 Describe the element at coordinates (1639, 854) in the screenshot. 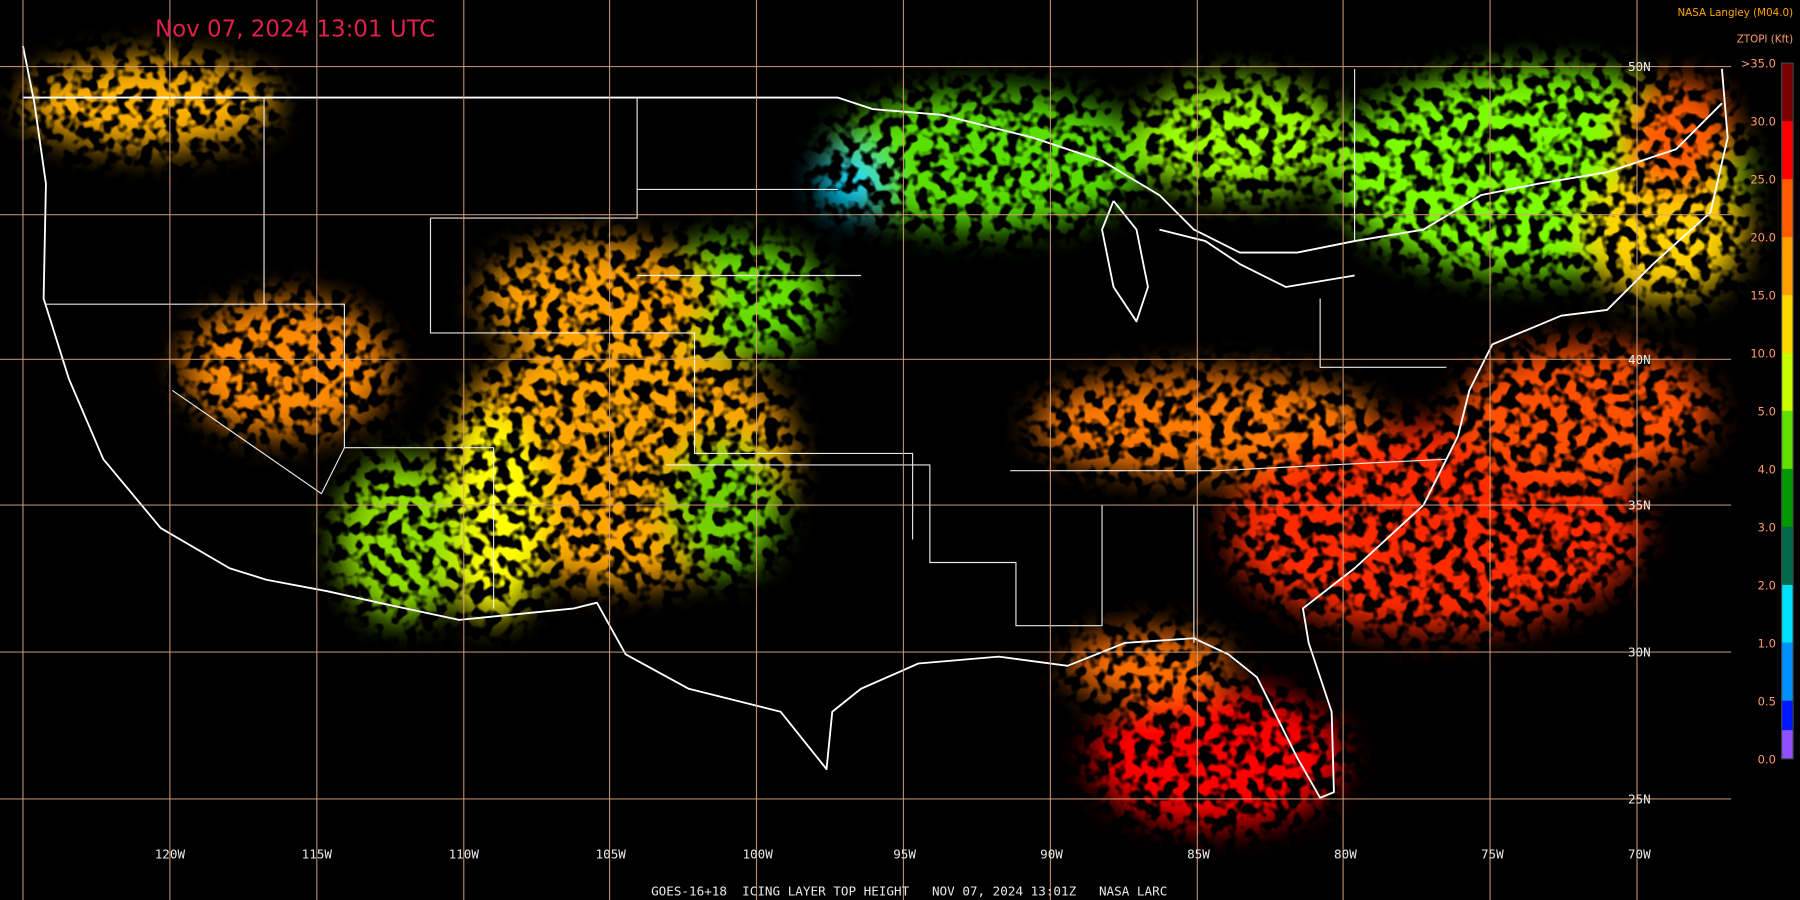

I see `longitude-label: 70W` at that location.